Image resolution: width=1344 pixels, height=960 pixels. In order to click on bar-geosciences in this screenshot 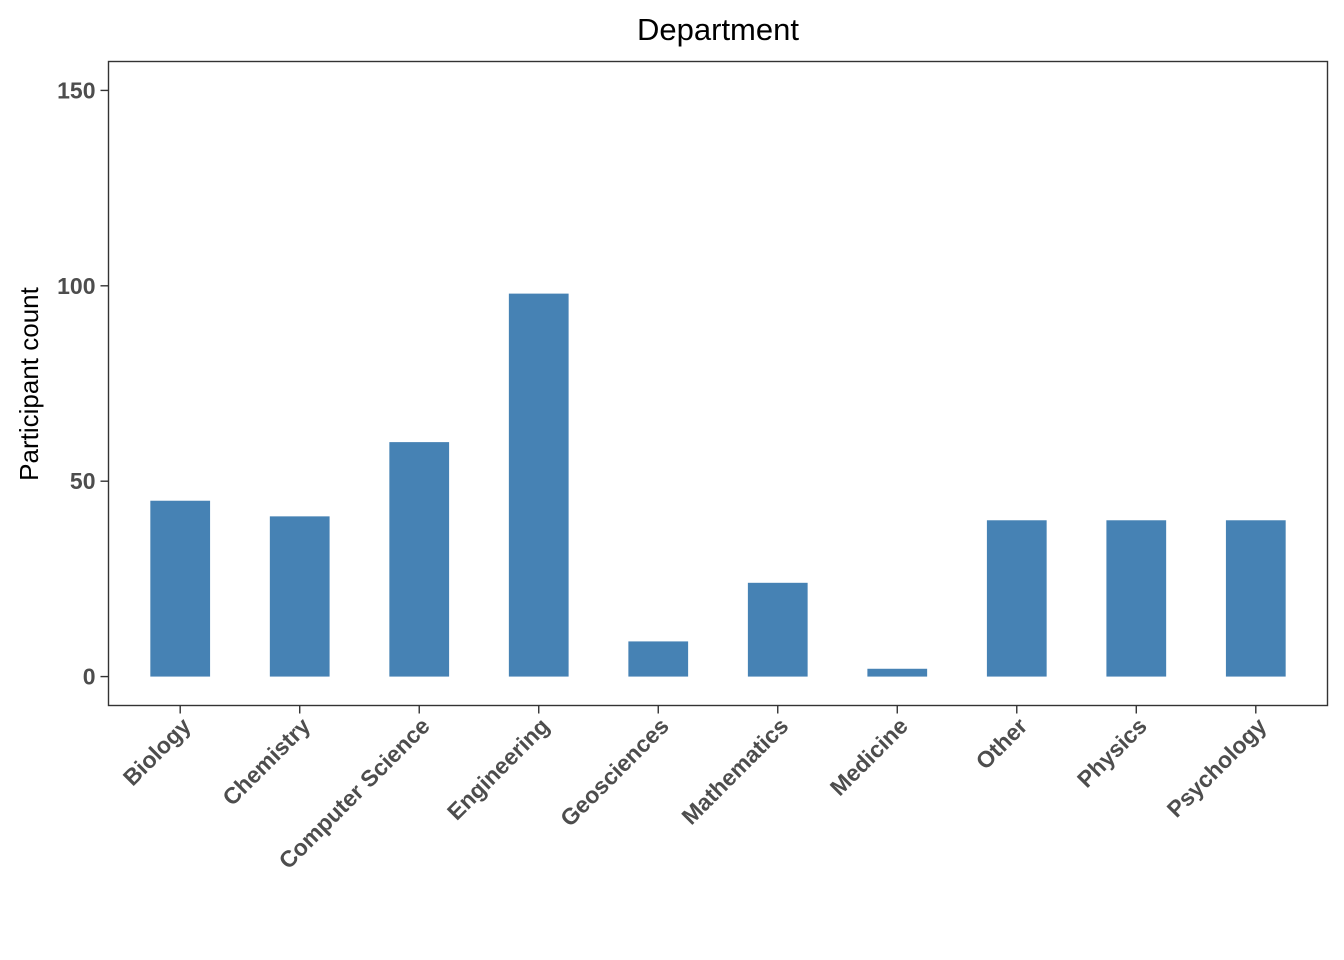, I will do `click(658, 659)`.